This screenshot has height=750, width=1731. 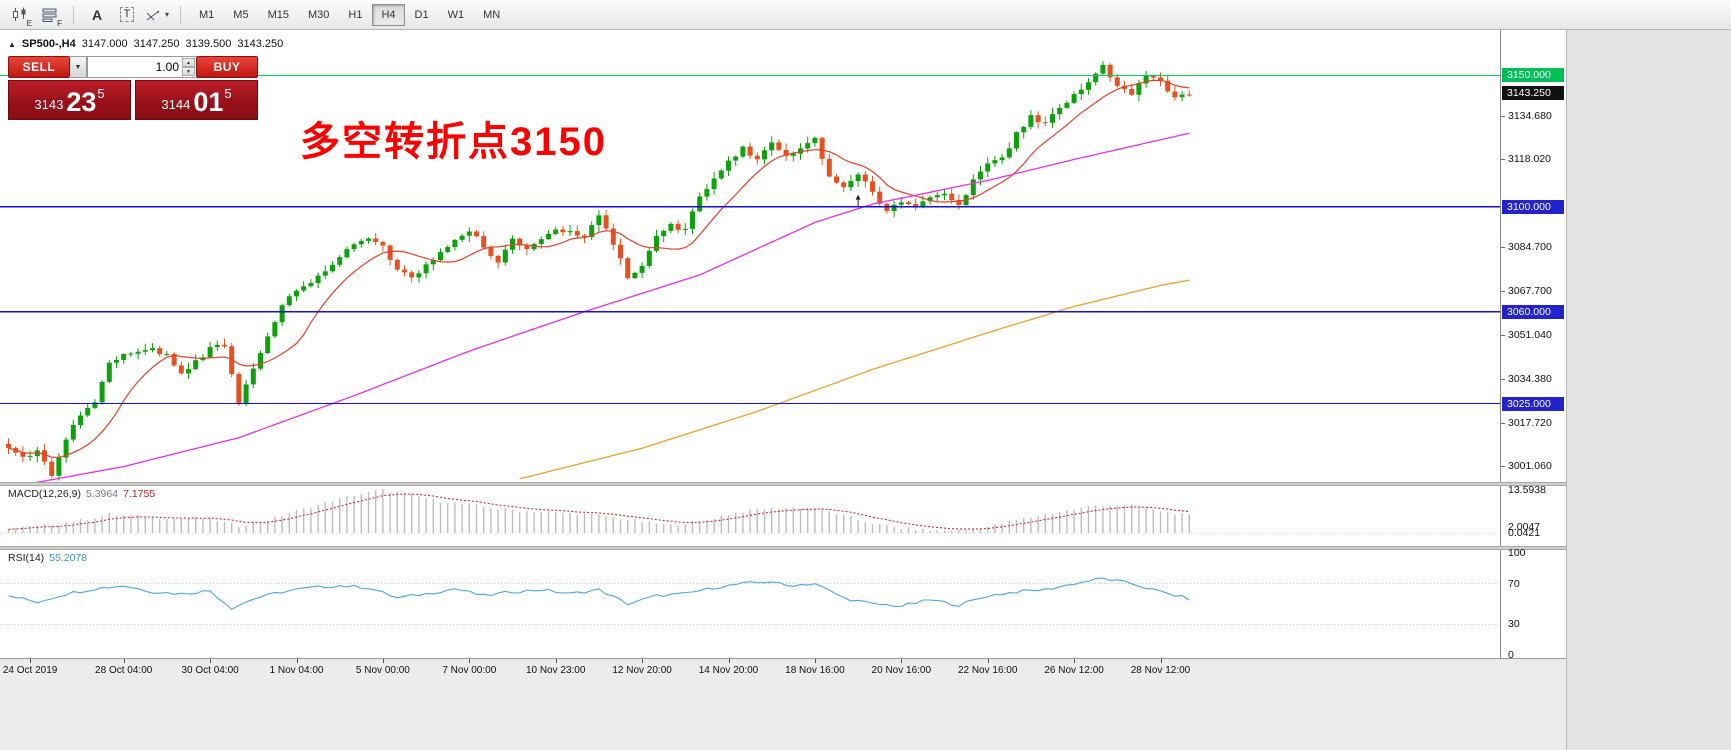 What do you see at coordinates (1530, 335) in the screenshot?
I see `price-axis-label: 3051.040` at bounding box center [1530, 335].